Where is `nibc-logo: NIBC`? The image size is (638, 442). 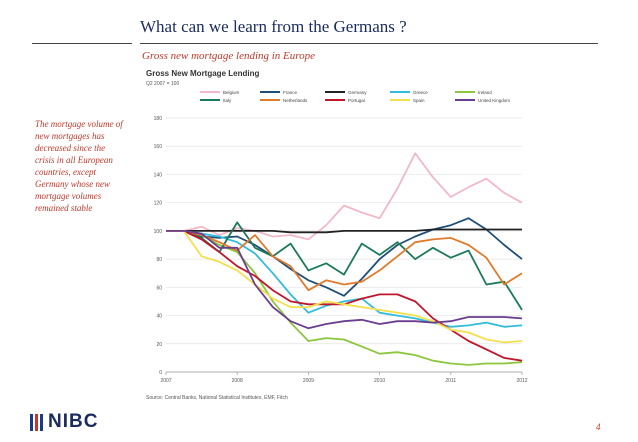 nibc-logo: NIBC is located at coordinates (64, 422).